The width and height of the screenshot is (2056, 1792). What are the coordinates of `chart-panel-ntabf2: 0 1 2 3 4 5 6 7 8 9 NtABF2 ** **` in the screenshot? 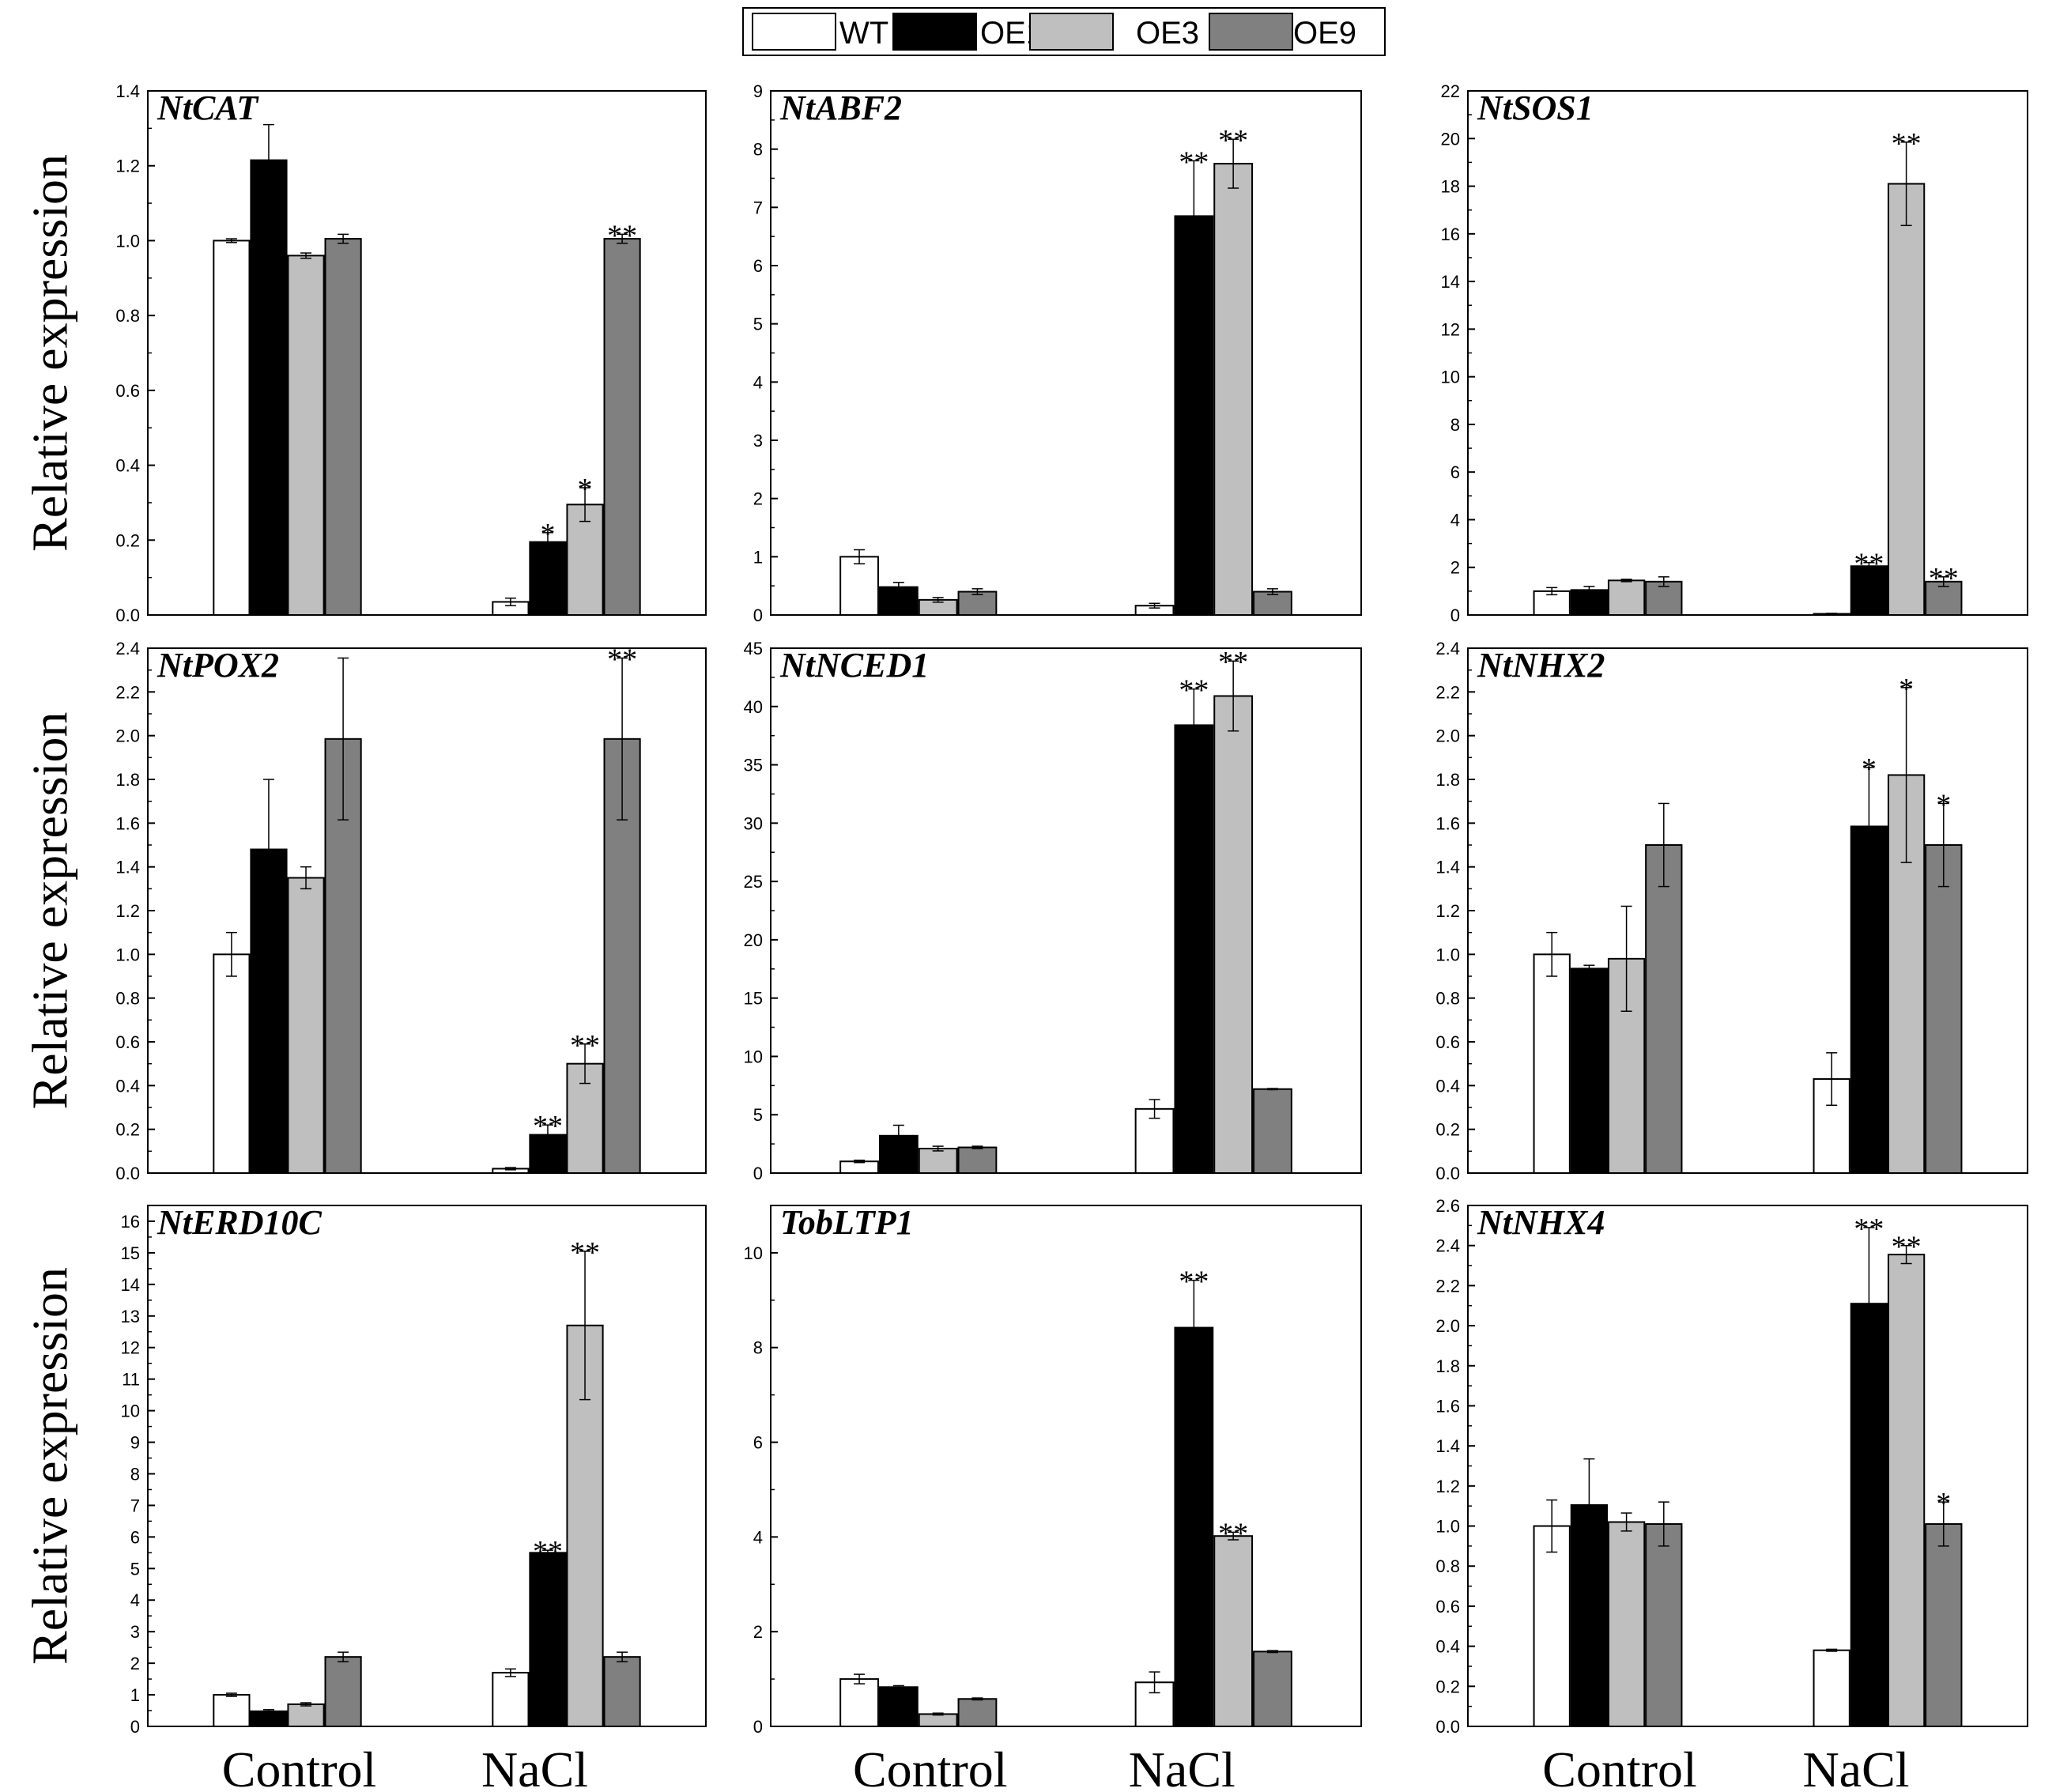 It's located at (1057, 353).